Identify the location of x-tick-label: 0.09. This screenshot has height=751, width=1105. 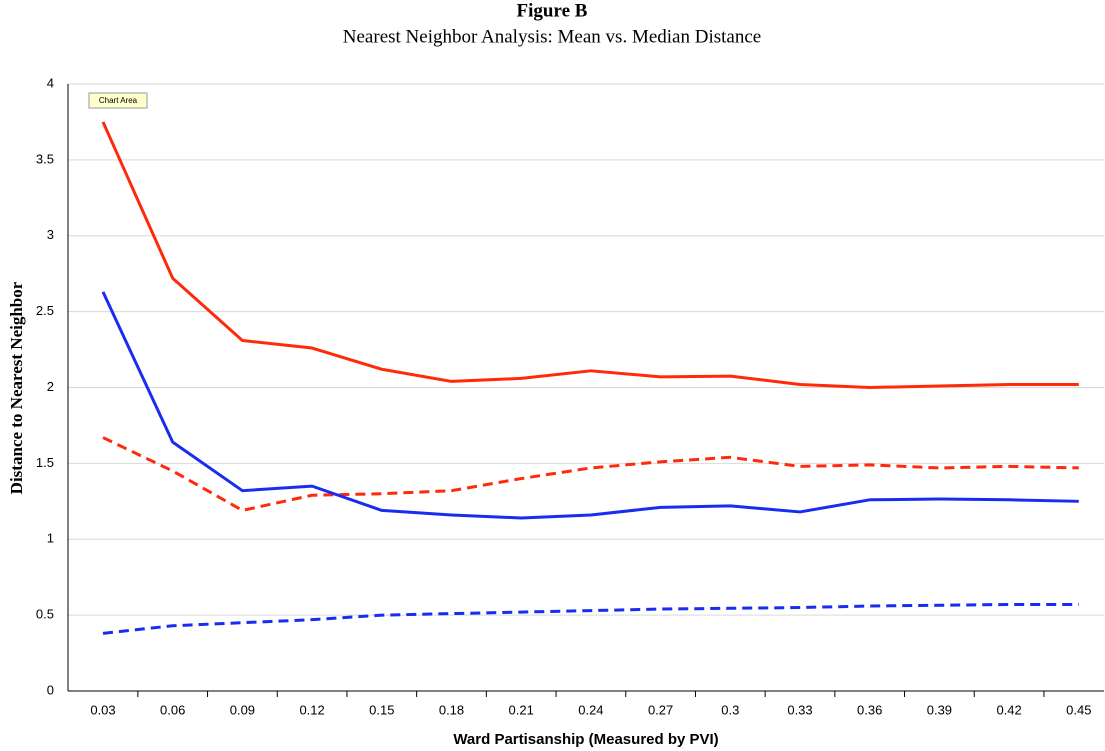
(242, 709).